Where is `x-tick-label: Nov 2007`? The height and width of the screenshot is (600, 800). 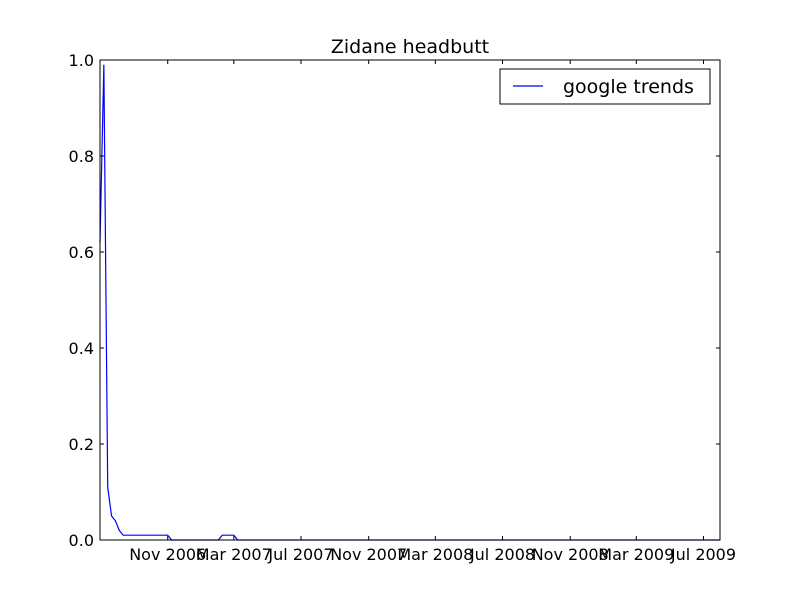 x-tick-label: Nov 2007 is located at coordinates (368, 554).